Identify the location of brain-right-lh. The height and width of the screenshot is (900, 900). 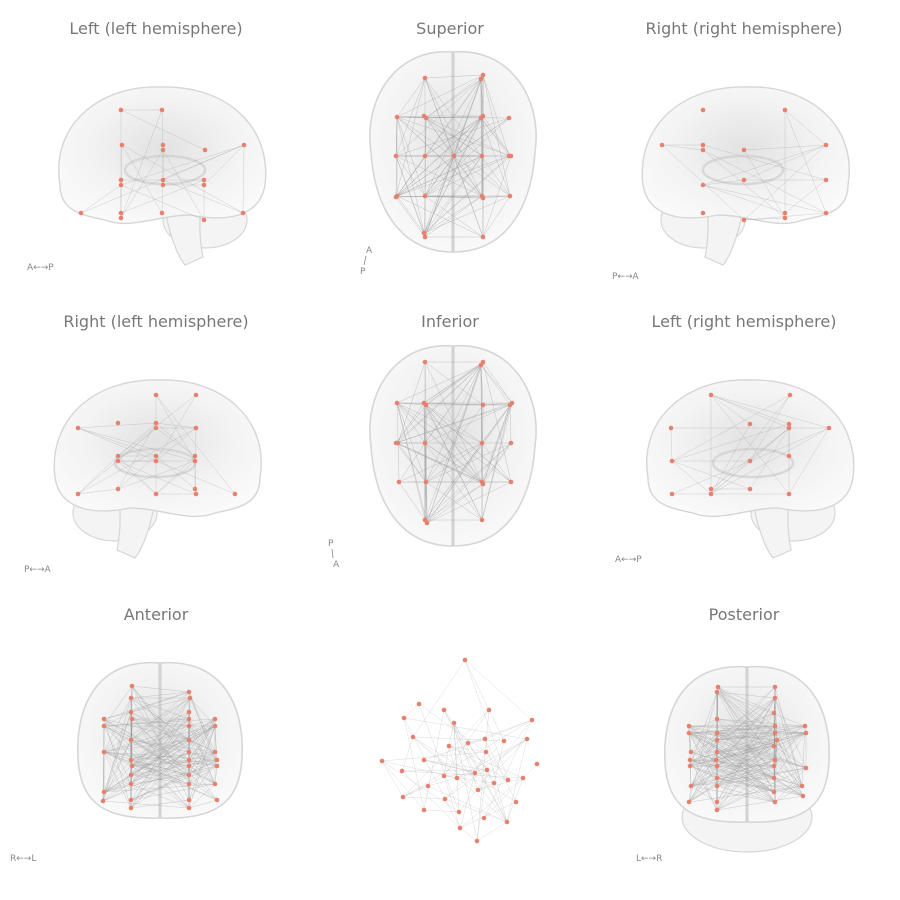
(157, 469).